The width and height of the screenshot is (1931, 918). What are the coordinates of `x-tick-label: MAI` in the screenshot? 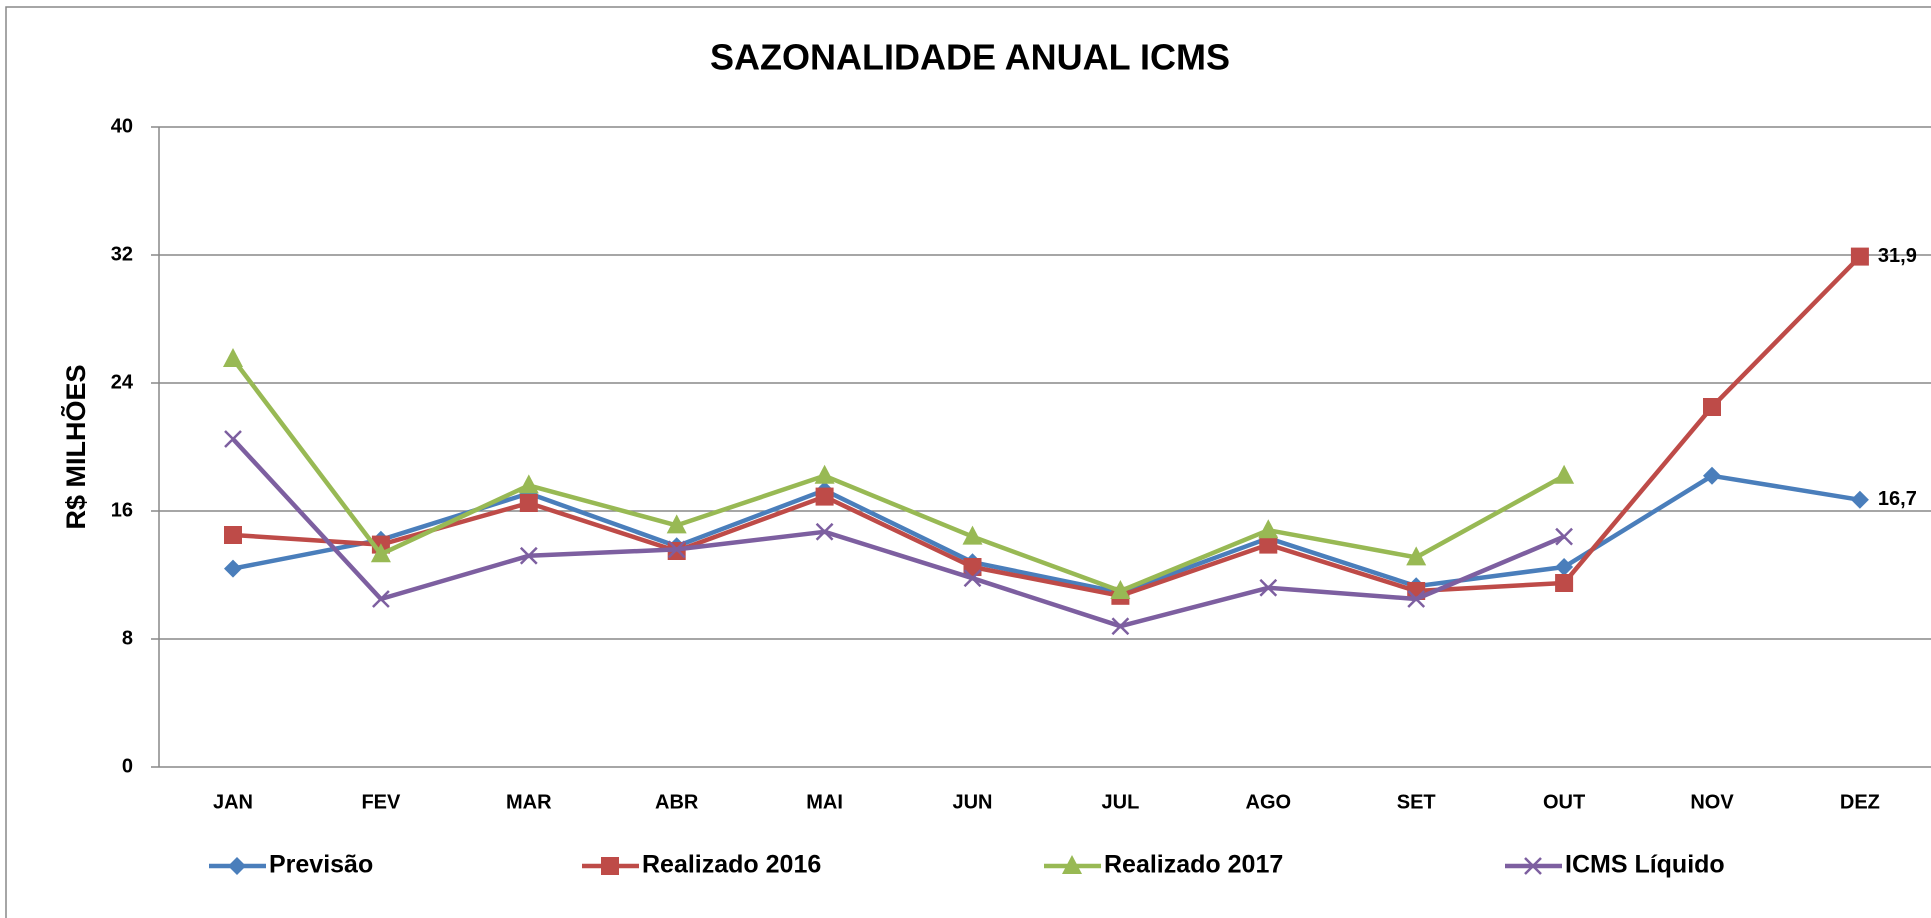 It's located at (824, 802).